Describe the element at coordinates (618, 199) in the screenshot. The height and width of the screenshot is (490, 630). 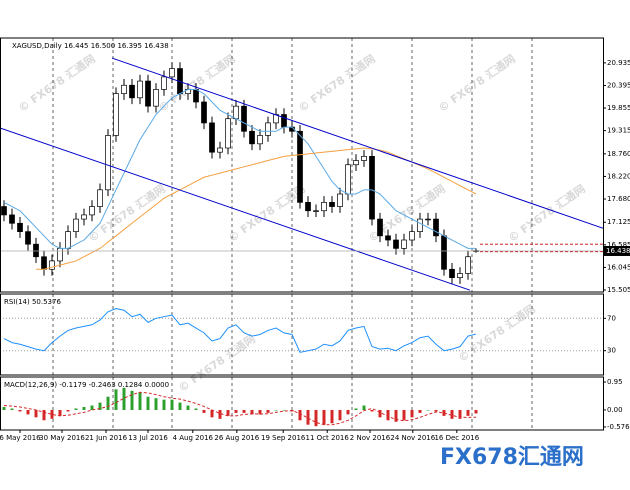
I see `y-tick-label: 17.680` at that location.